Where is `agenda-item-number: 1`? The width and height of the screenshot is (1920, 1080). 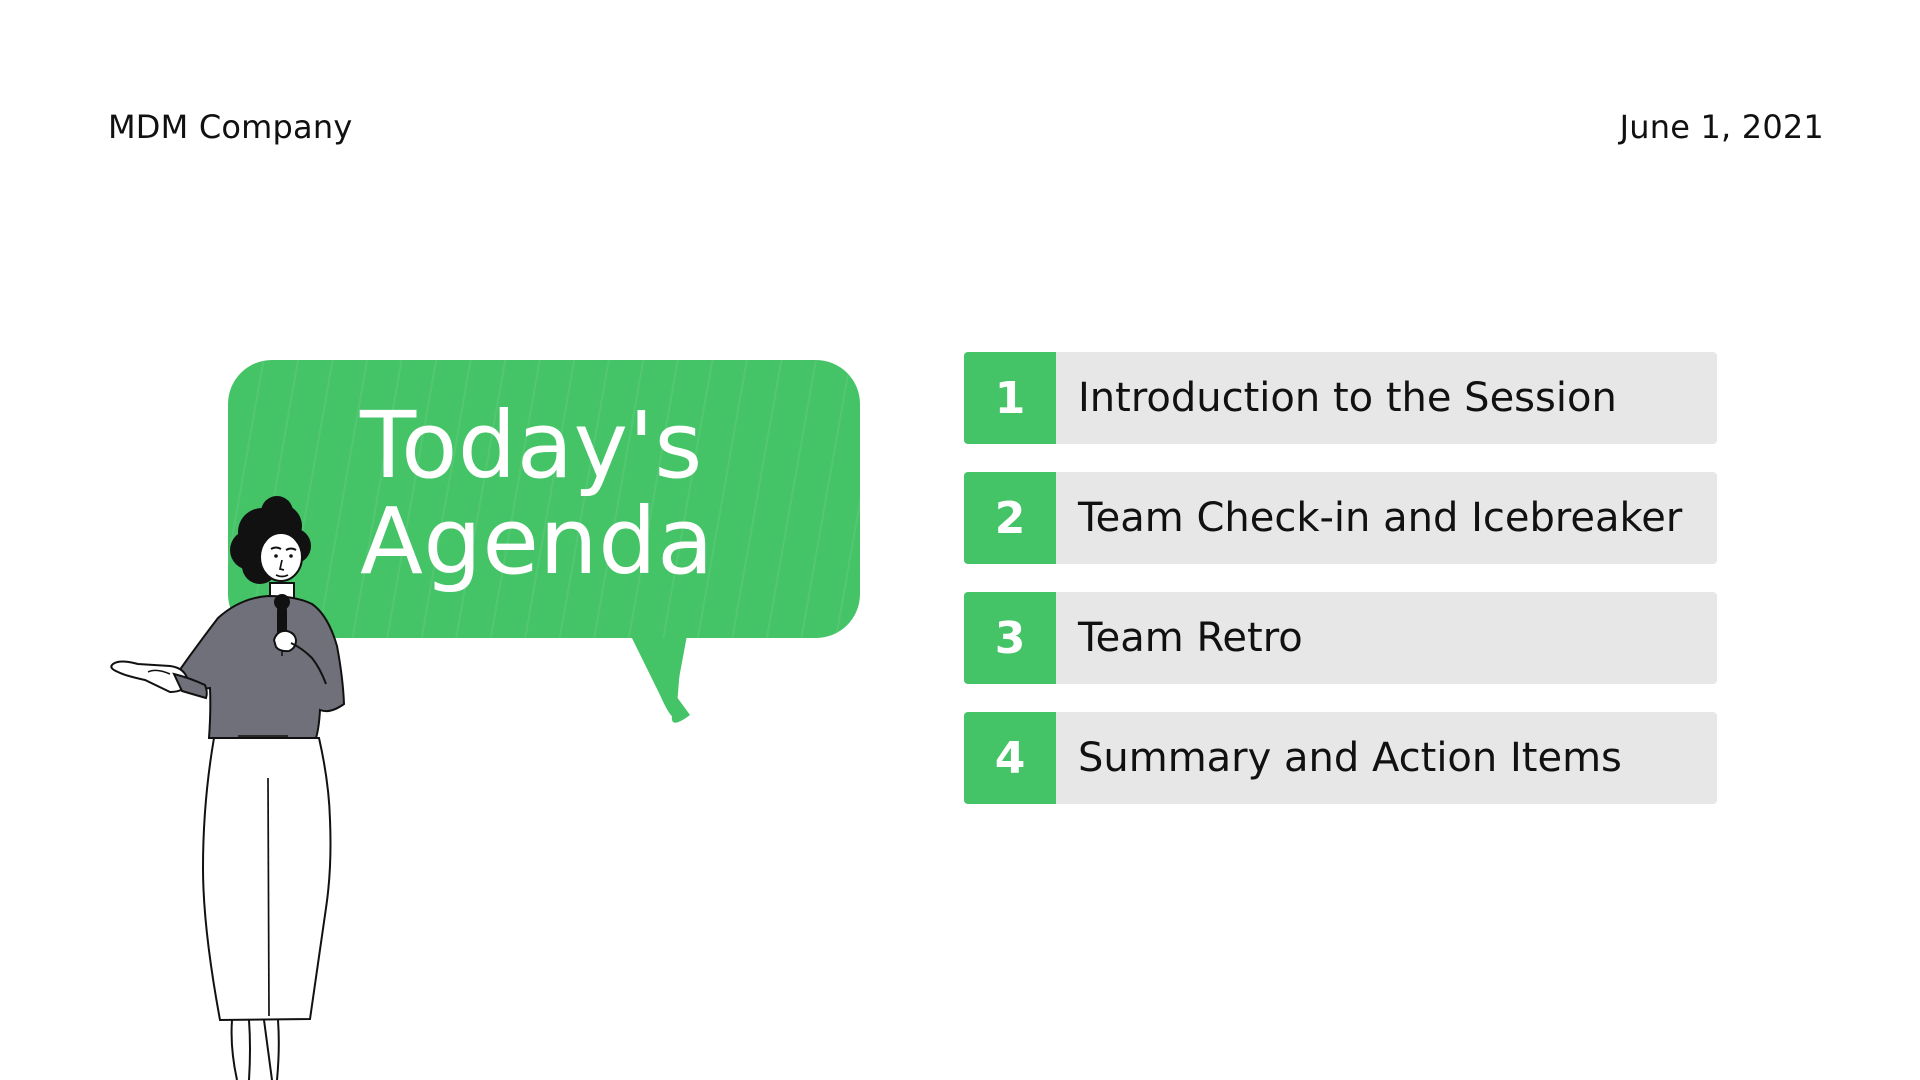 agenda-item-number: 1 is located at coordinates (1010, 398).